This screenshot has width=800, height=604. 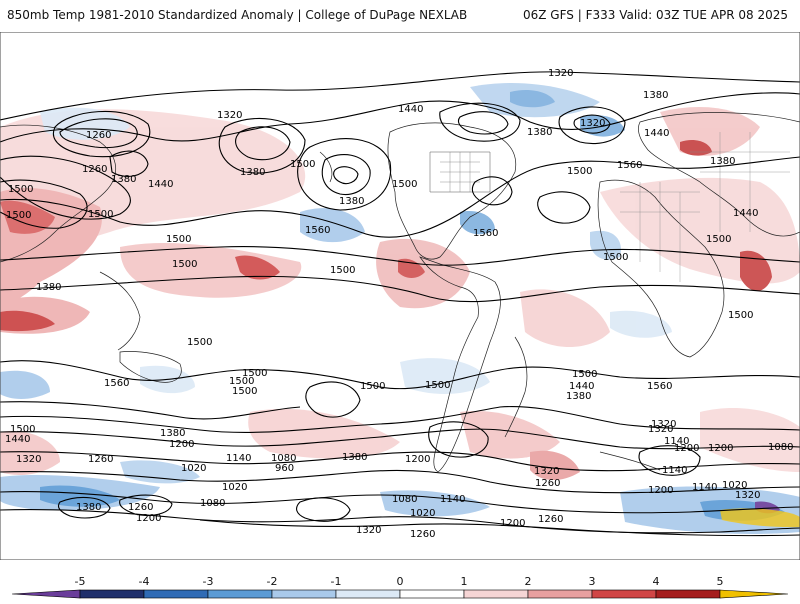 What do you see at coordinates (144, 581) in the screenshot?
I see `colorbar-tick: -4` at bounding box center [144, 581].